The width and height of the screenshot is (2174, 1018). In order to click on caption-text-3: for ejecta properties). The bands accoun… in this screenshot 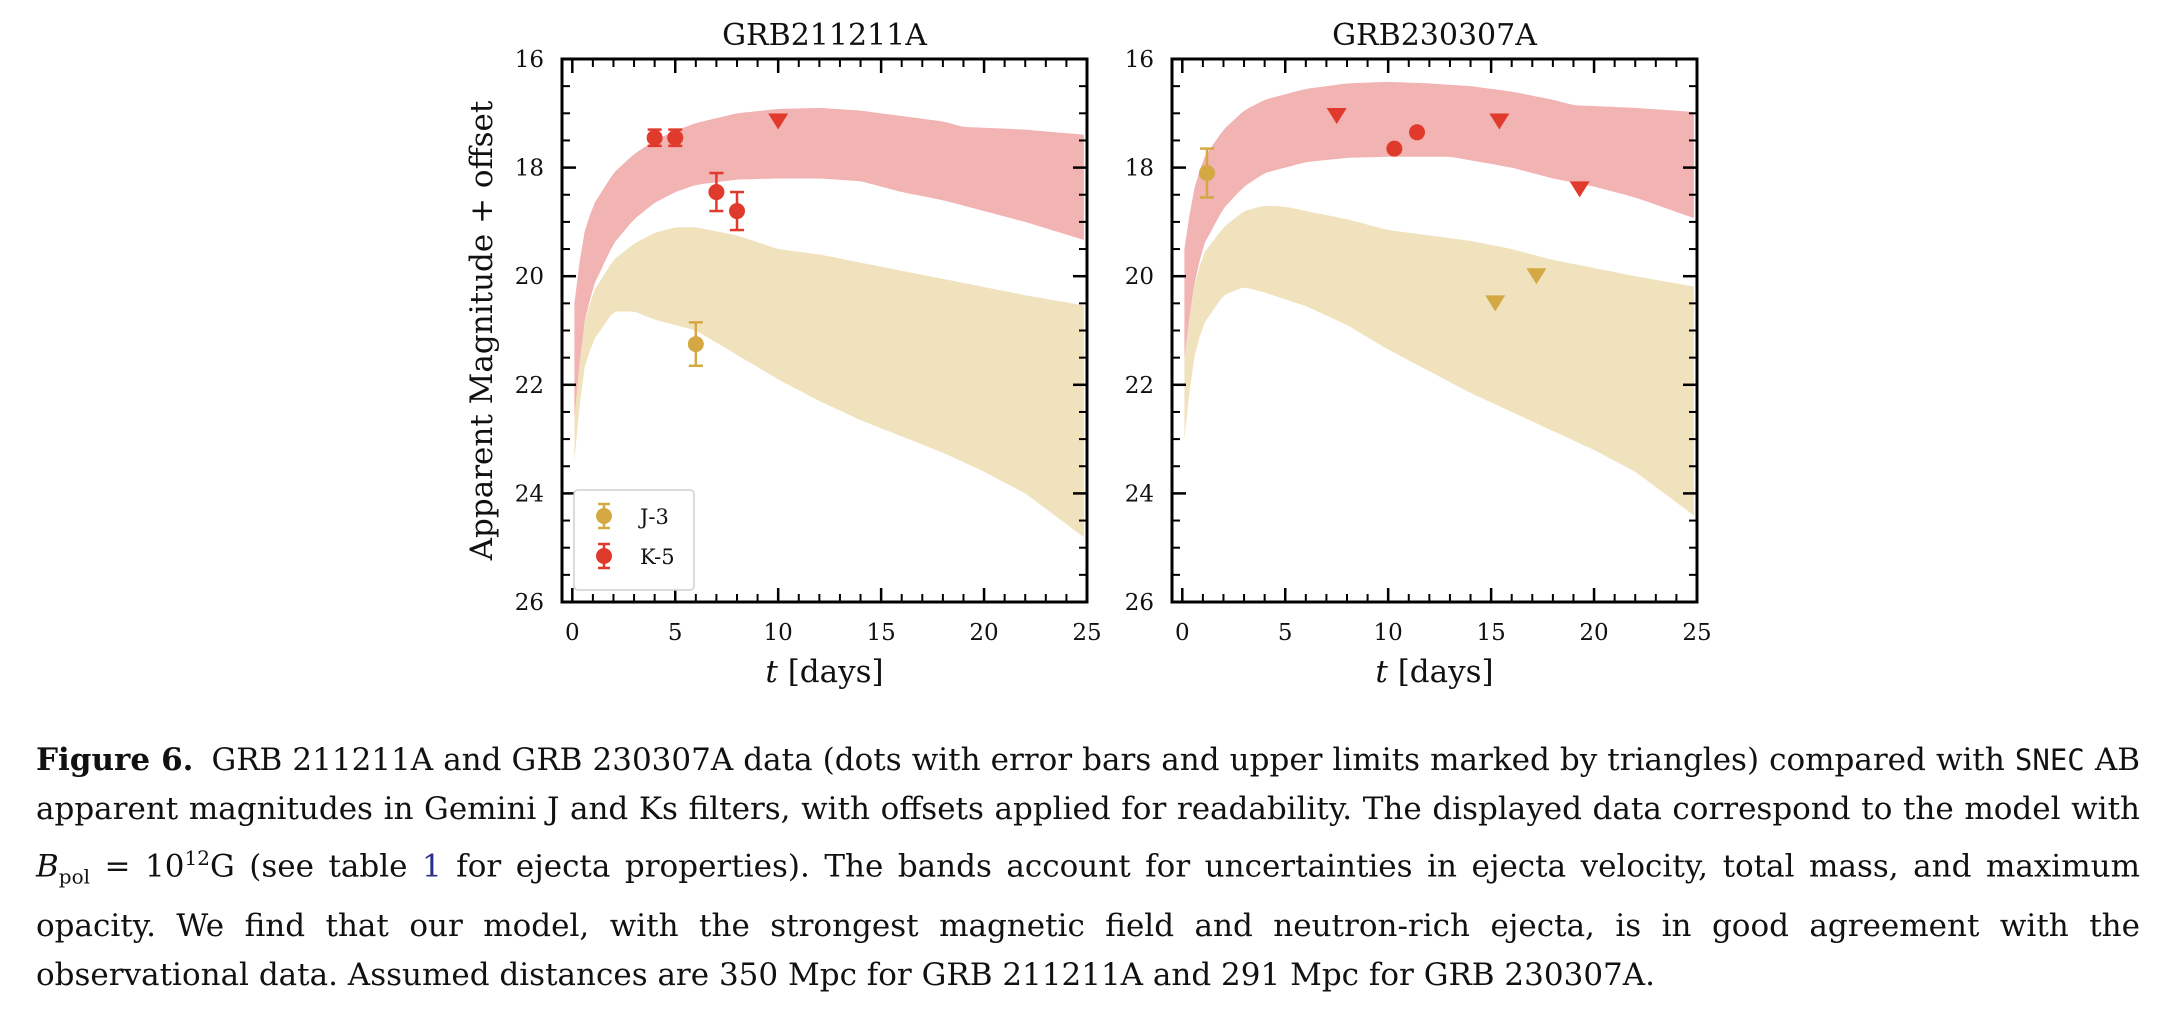, I will do `click(1088, 920)`.